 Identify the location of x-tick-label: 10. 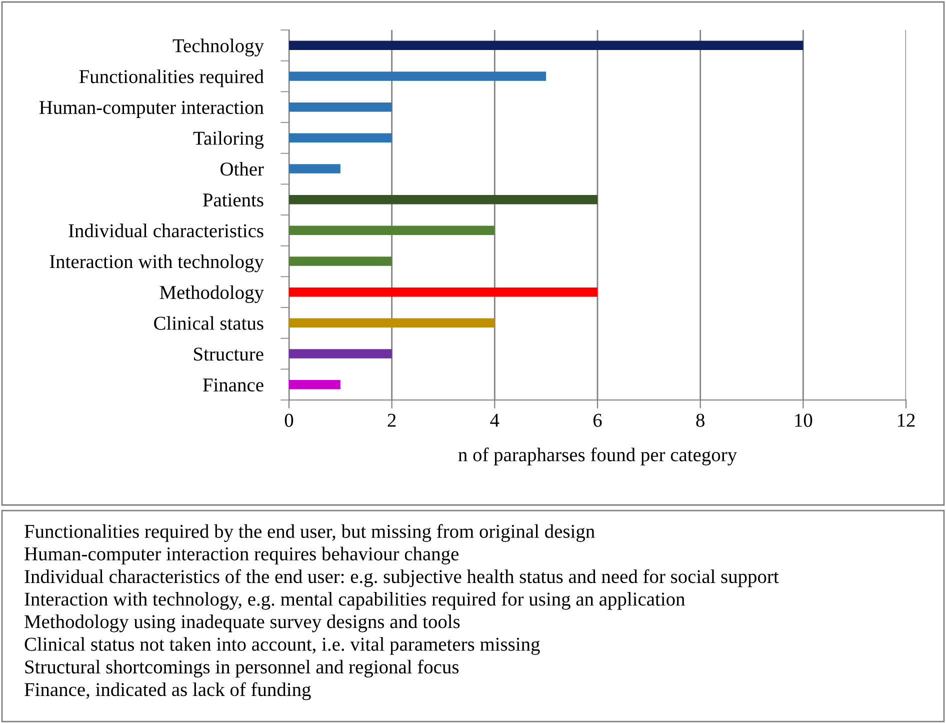
(803, 420).